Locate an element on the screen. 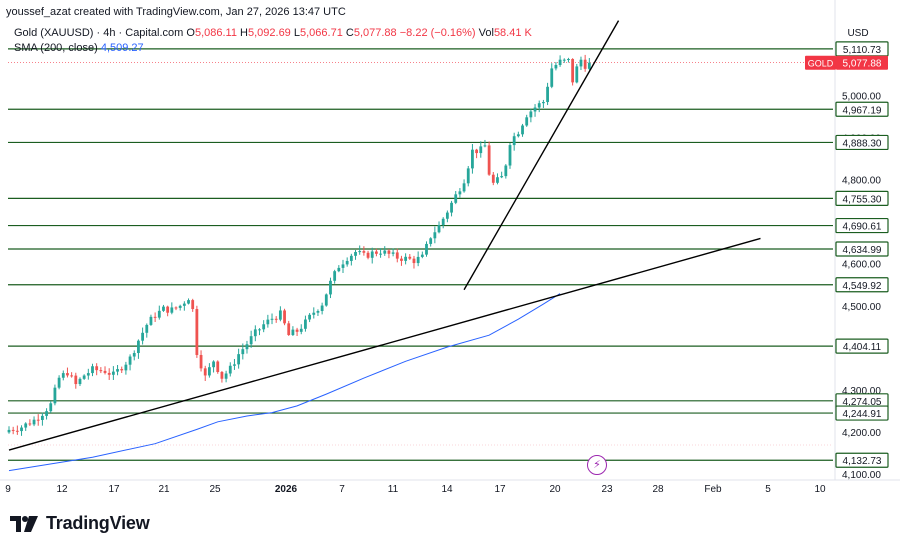 This screenshot has width=900, height=549. level-tag-label: 4,549.92 is located at coordinates (862, 286).